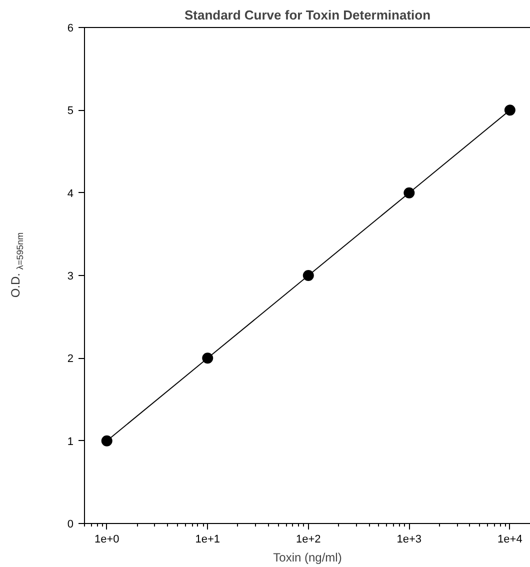  Describe the element at coordinates (307, 15) in the screenshot. I see `chart-title: Standard Curve for Toxin Determination` at that location.